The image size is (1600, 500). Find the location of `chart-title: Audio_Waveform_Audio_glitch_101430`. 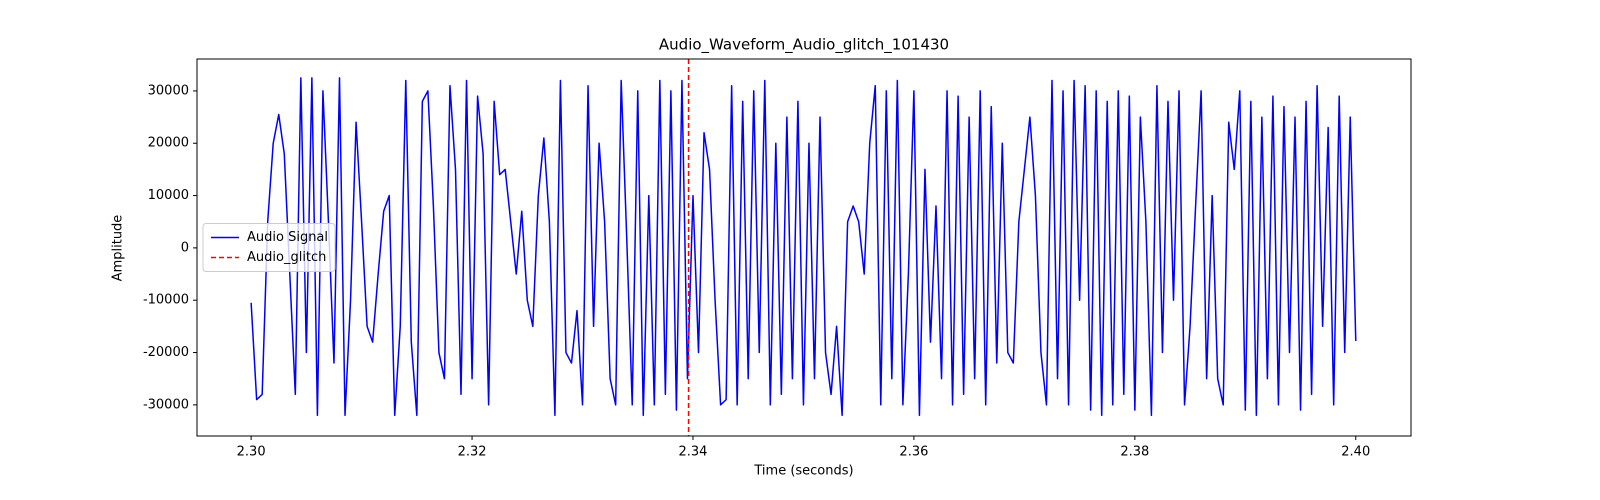

chart-title: Audio_Waveform_Audio_glitch_101430 is located at coordinates (804, 45).